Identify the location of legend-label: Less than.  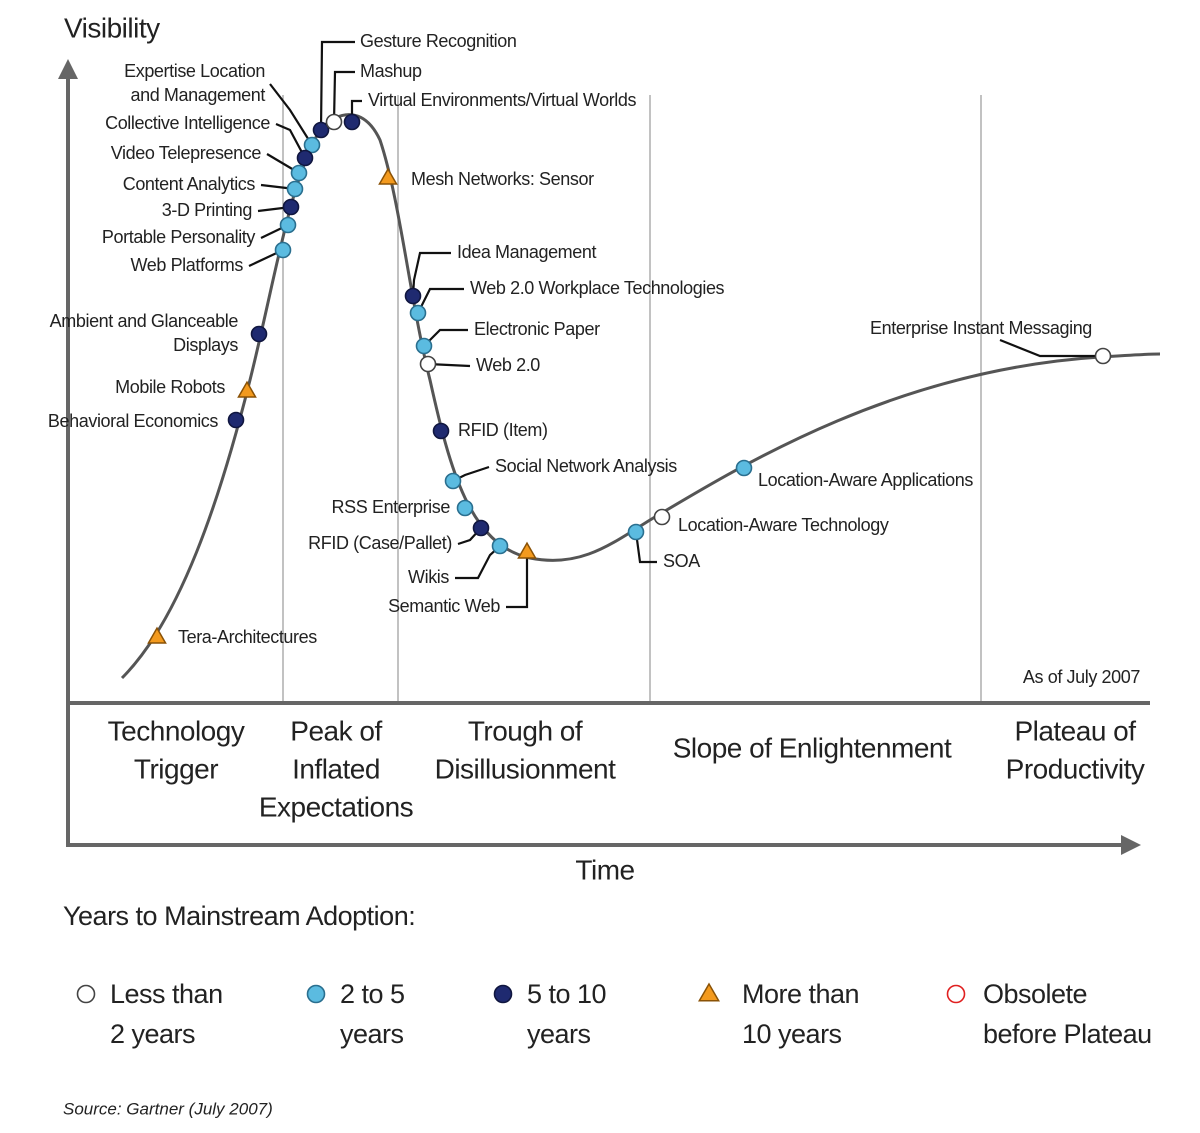
(166, 994).